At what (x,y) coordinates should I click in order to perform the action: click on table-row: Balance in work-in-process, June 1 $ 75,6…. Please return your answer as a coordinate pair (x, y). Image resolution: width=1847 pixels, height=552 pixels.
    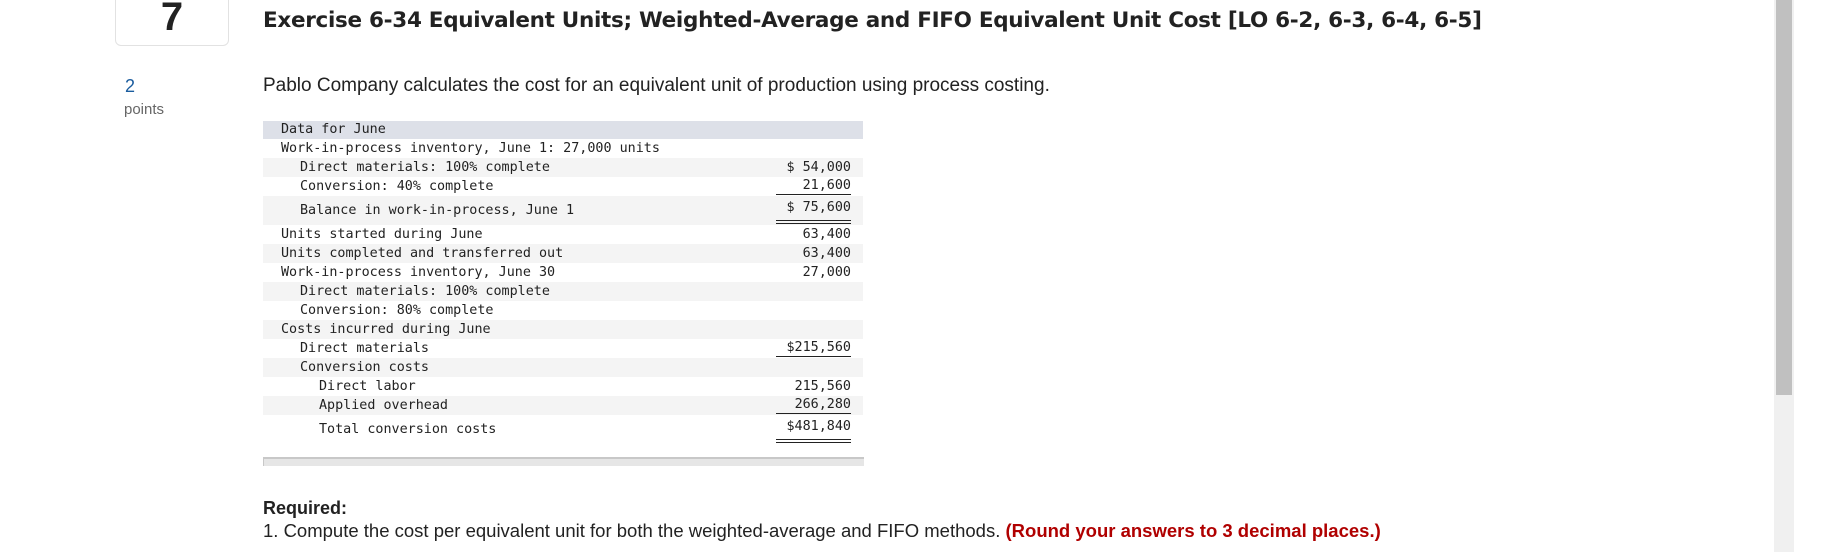
    Looking at the image, I should click on (563, 210).